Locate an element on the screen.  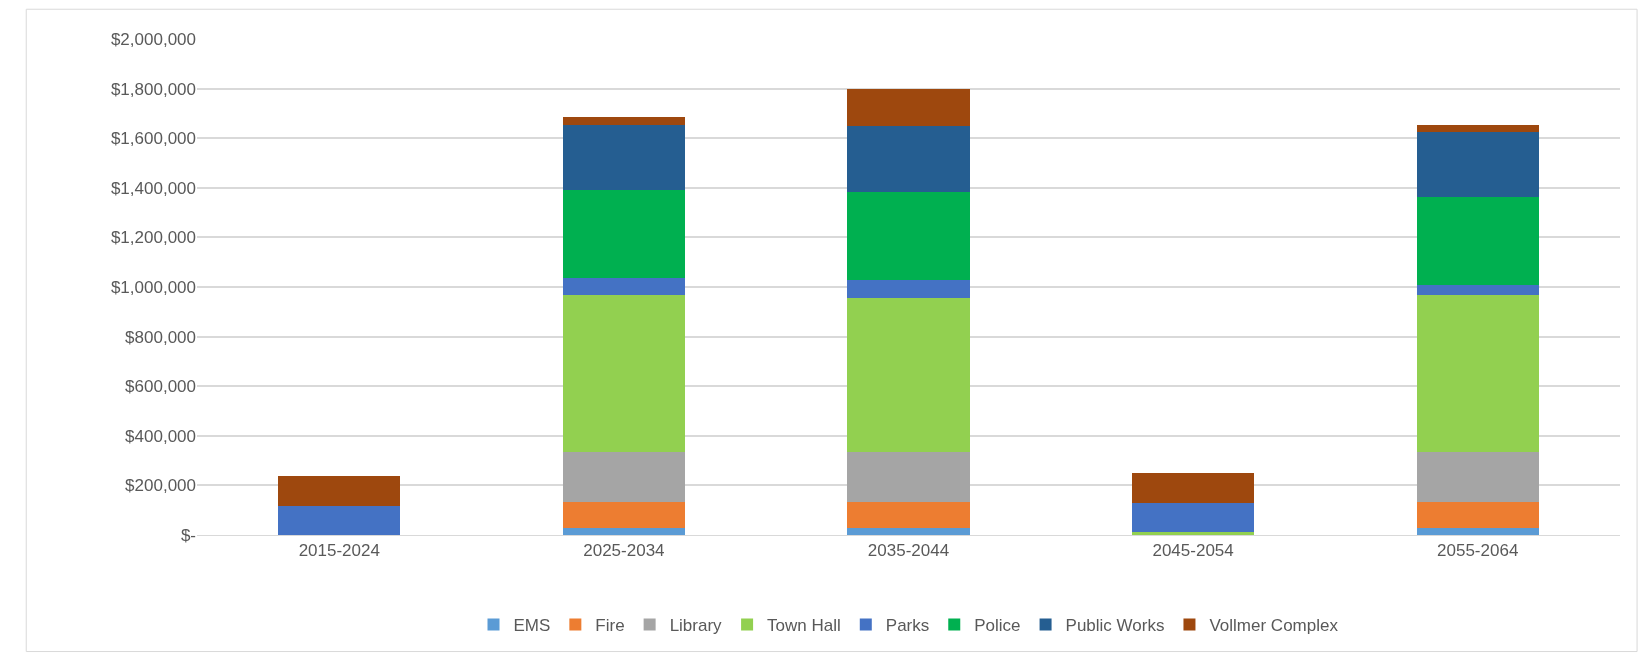
y-tick-label: $200,000 is located at coordinates (160, 486).